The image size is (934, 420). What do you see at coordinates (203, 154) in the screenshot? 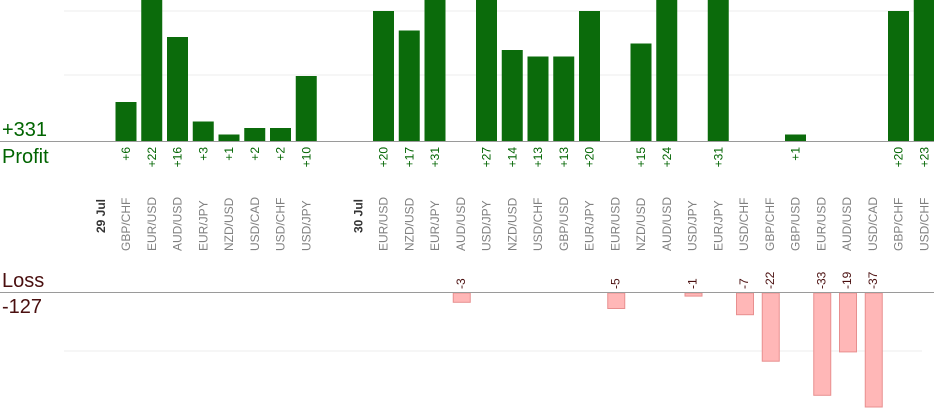
I see `profit-value-label: +3` at bounding box center [203, 154].